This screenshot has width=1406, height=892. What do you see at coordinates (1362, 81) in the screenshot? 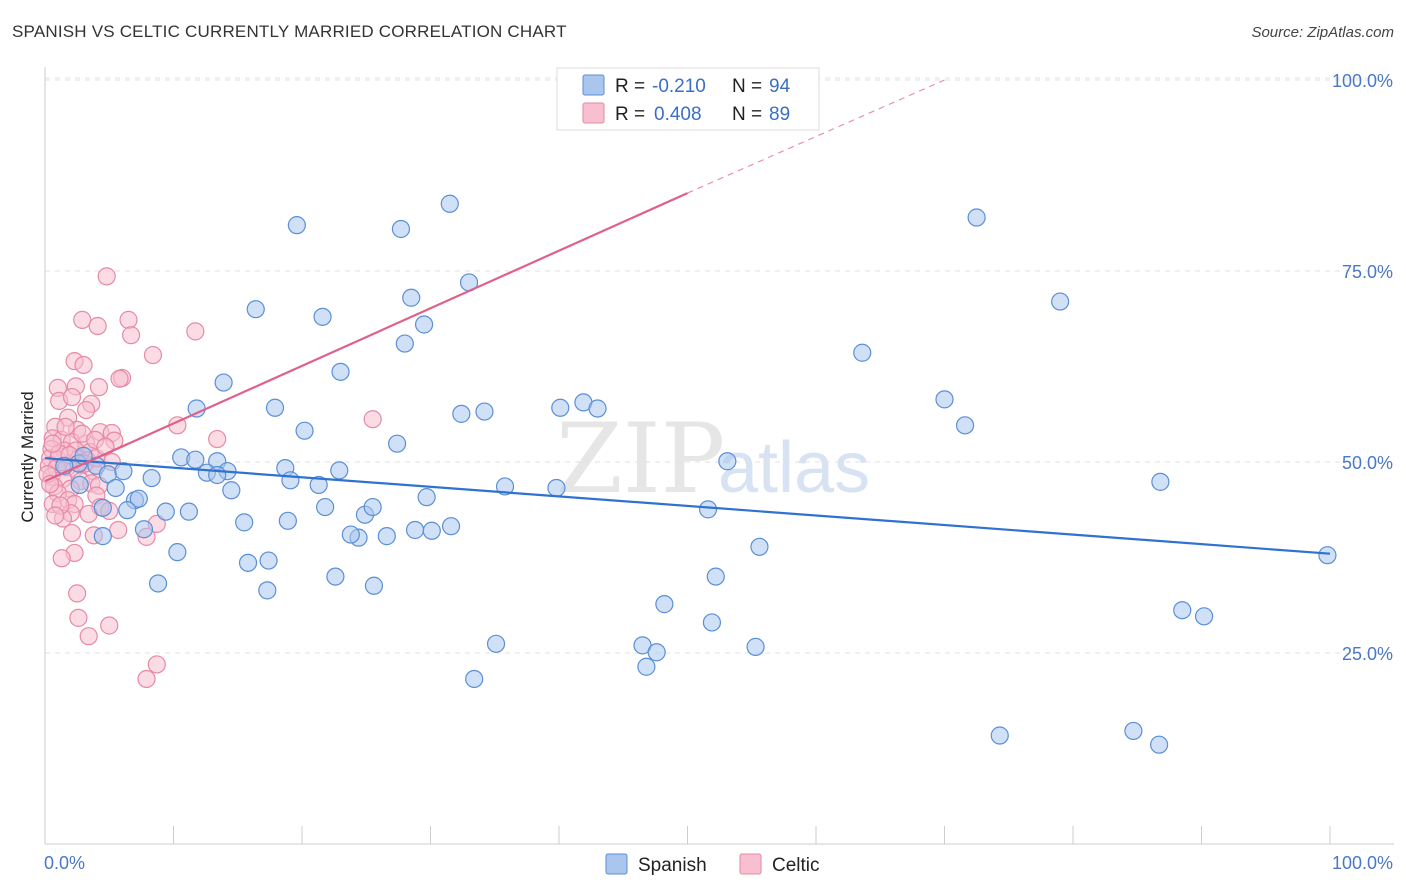
I see `y-tick-label-100: 100.0%` at bounding box center [1362, 81].